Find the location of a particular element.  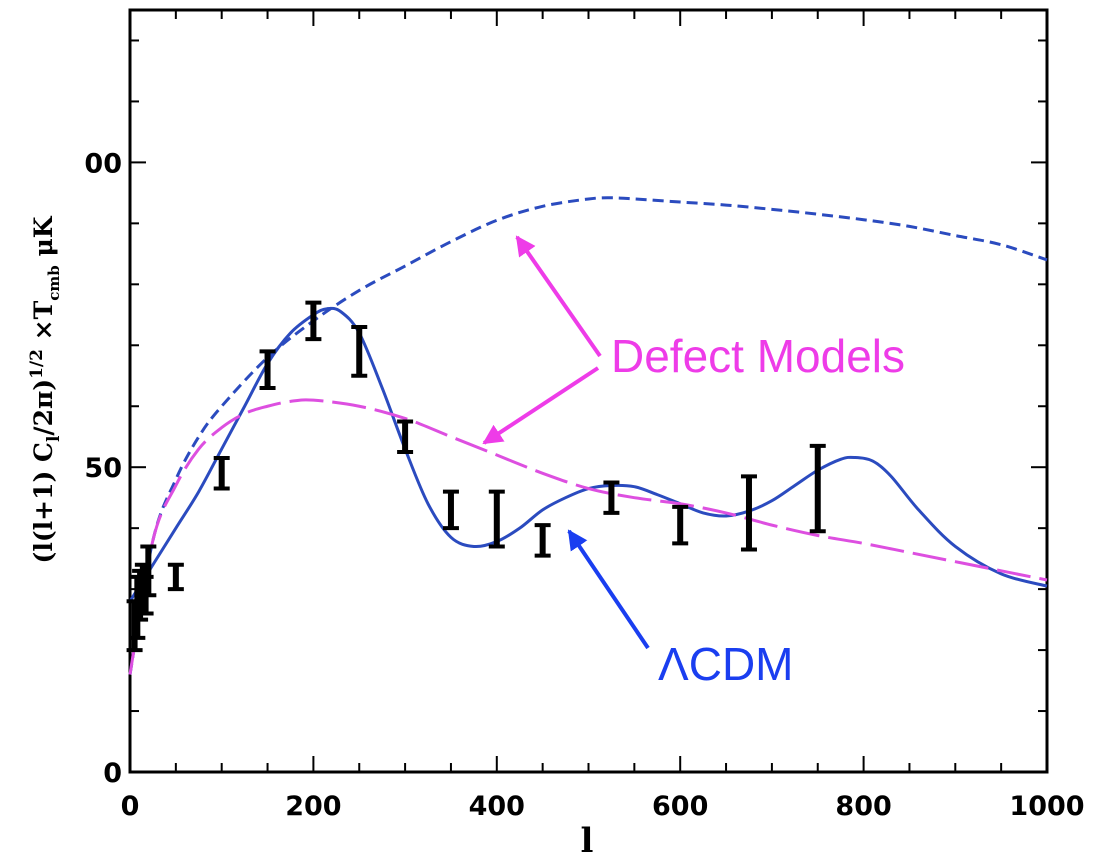

lcdm-arrow is located at coordinates (608, 589).